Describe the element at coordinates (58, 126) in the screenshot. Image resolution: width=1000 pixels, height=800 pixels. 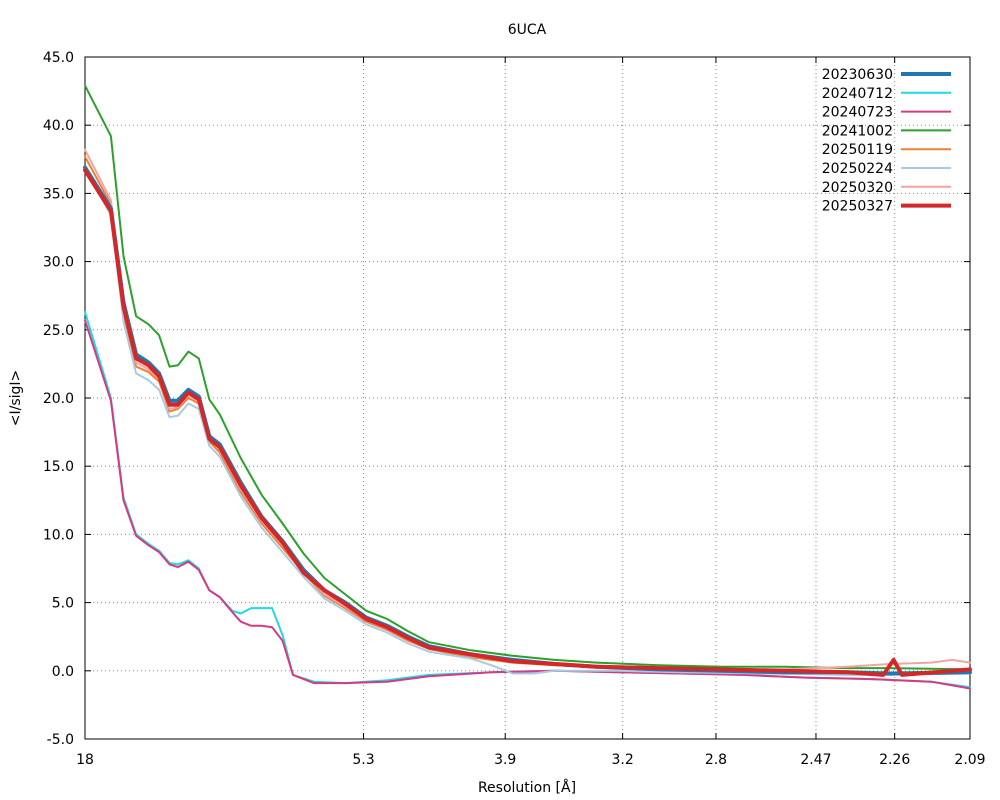
I see `y-tick-label: 40.0` at that location.